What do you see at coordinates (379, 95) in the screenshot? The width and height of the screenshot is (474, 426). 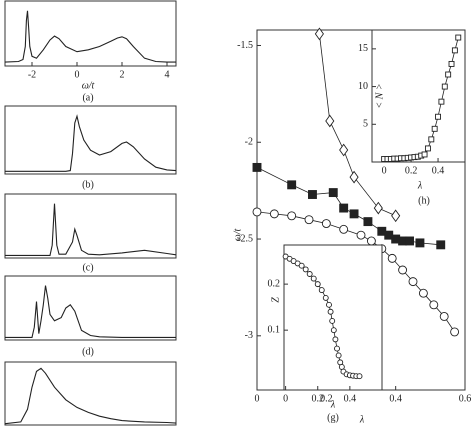 I see `y-axis-label: < N >` at bounding box center [379, 95].